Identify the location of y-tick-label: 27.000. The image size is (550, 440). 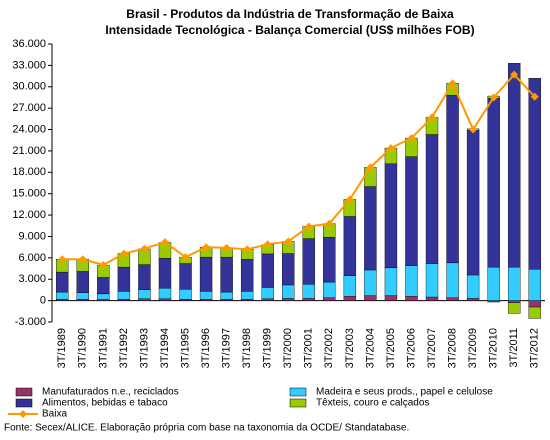
(29, 108).